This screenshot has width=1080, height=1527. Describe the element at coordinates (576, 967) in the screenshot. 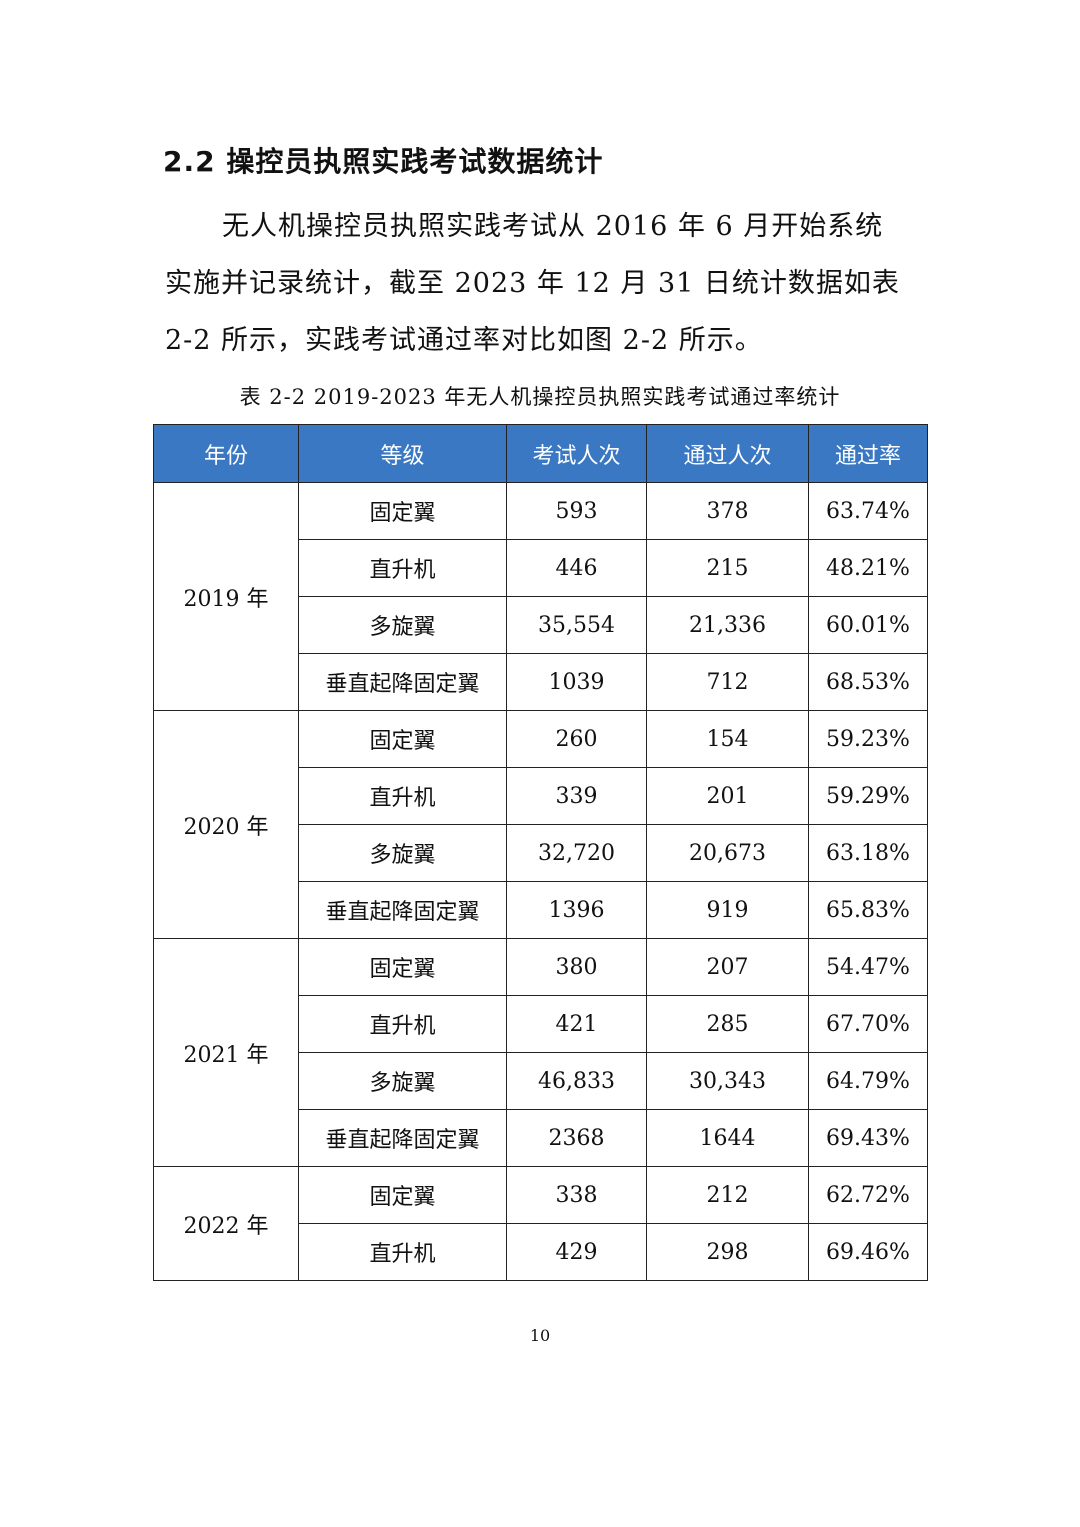

I see `table-cell: 380` at that location.